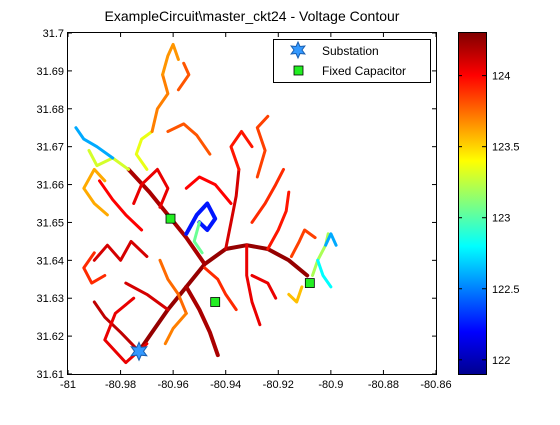 The width and height of the screenshot is (560, 425). What do you see at coordinates (50, 261) in the screenshot?
I see `y-tick-label: 31.64` at bounding box center [50, 261].